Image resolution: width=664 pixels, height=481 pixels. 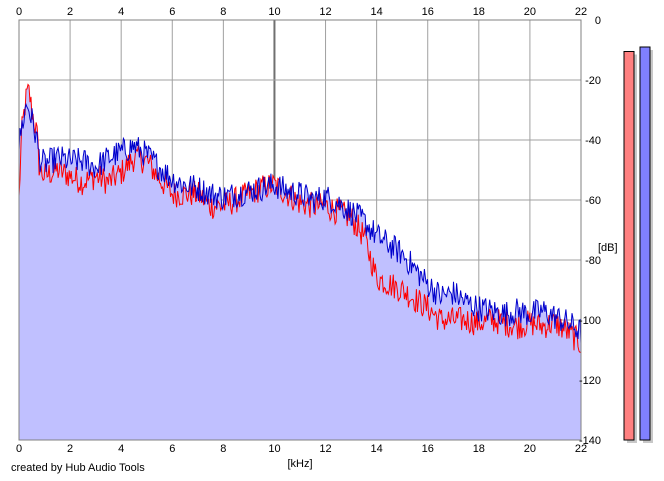 I want to click on level-meter-blue, so click(x=645, y=243).